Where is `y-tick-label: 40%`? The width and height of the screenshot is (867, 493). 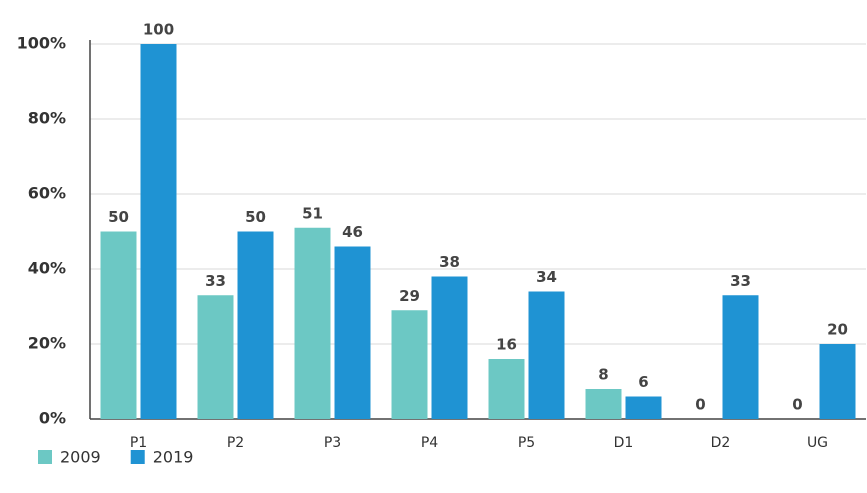 y-tick-label: 40% is located at coordinates (47, 268).